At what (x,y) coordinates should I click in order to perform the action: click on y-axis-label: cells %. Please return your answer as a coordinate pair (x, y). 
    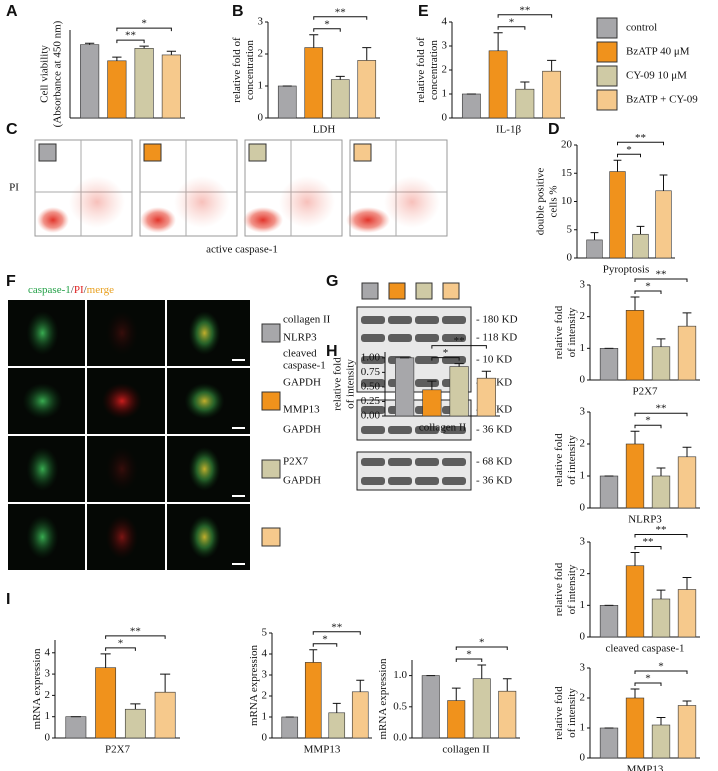
    Looking at the image, I should click on (554, 201).